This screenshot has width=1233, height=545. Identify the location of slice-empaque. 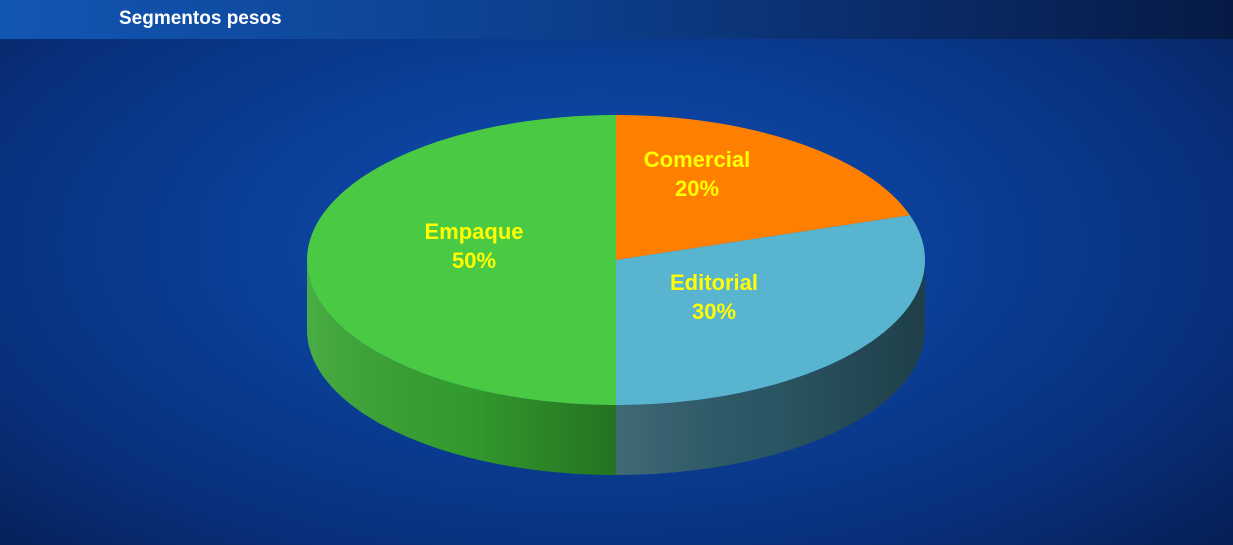
(461, 260).